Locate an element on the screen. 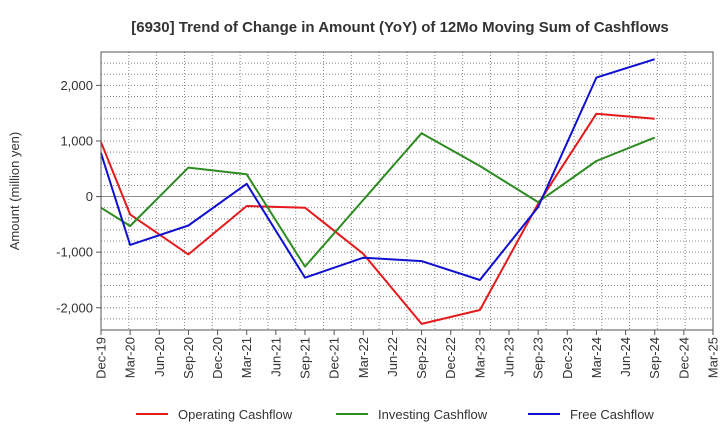  x-tick-label: Dec-24 is located at coordinates (683, 358).